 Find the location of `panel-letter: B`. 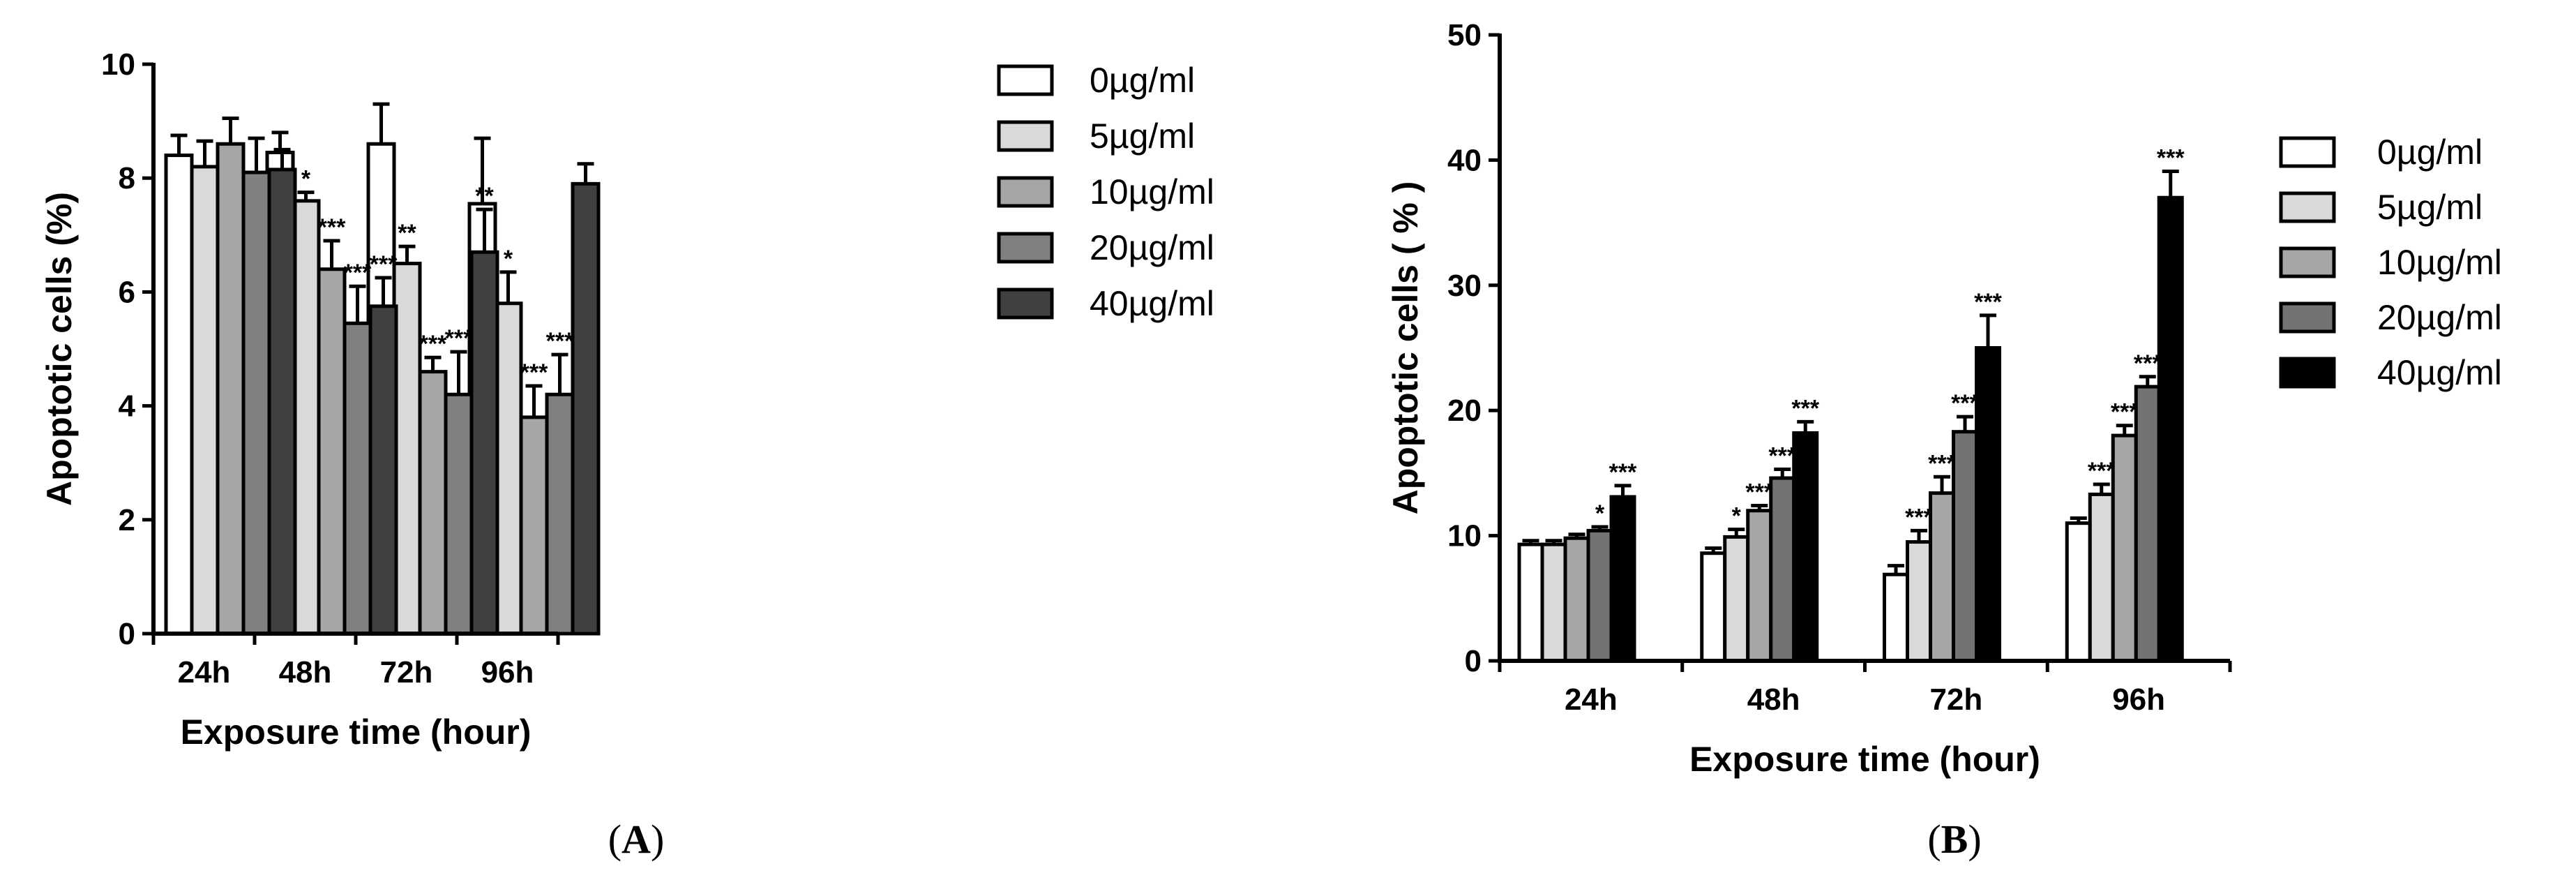

panel-letter: B is located at coordinates (1954, 839).